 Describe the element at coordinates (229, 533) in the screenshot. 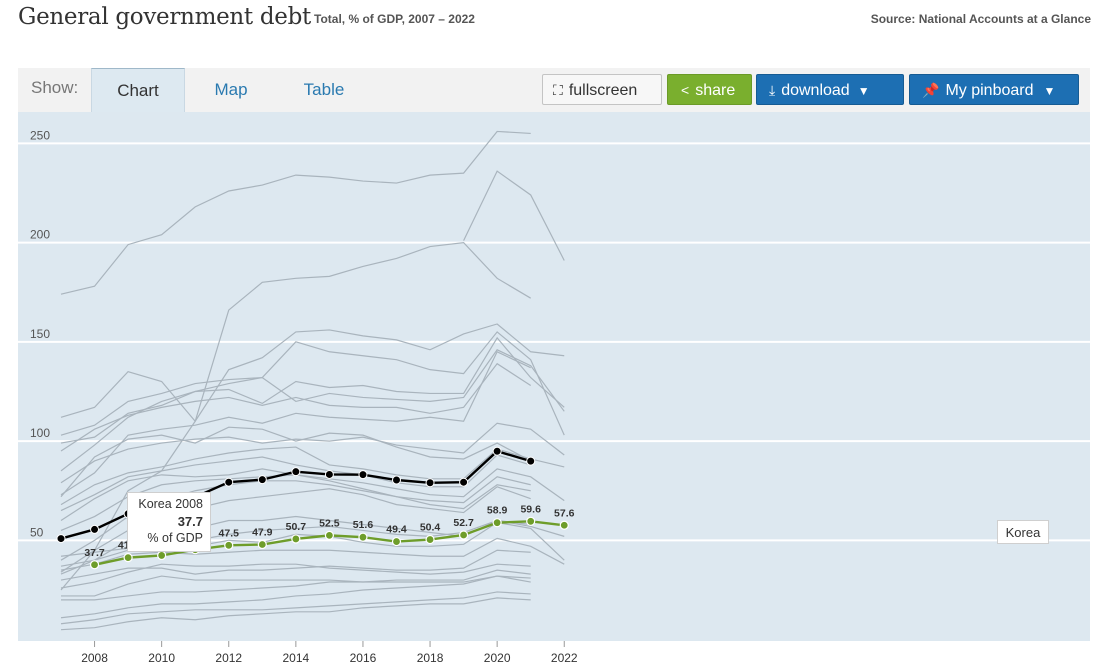

I see `korea-data-label: 47.5` at that location.